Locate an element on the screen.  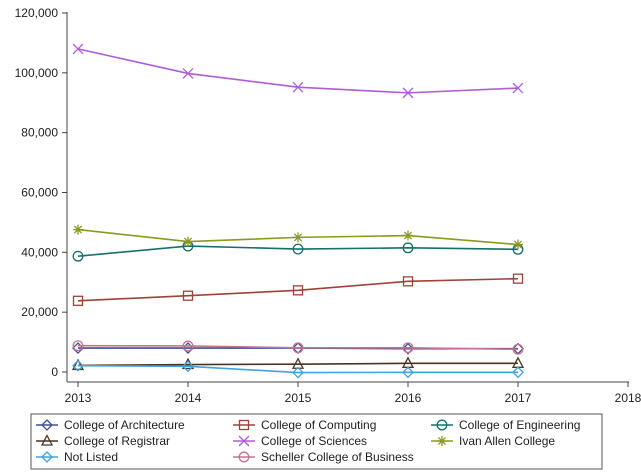
series-college-of-sciences is located at coordinates (298, 71).